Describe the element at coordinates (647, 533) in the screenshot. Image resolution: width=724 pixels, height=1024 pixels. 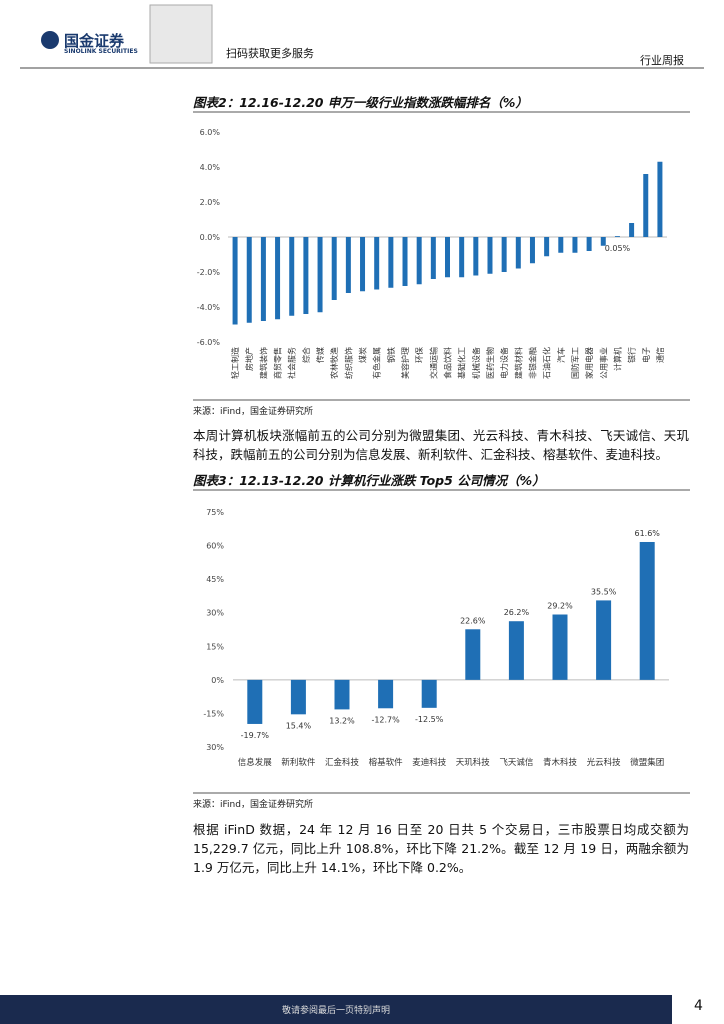
I see `value-label: 61.6%` at that location.